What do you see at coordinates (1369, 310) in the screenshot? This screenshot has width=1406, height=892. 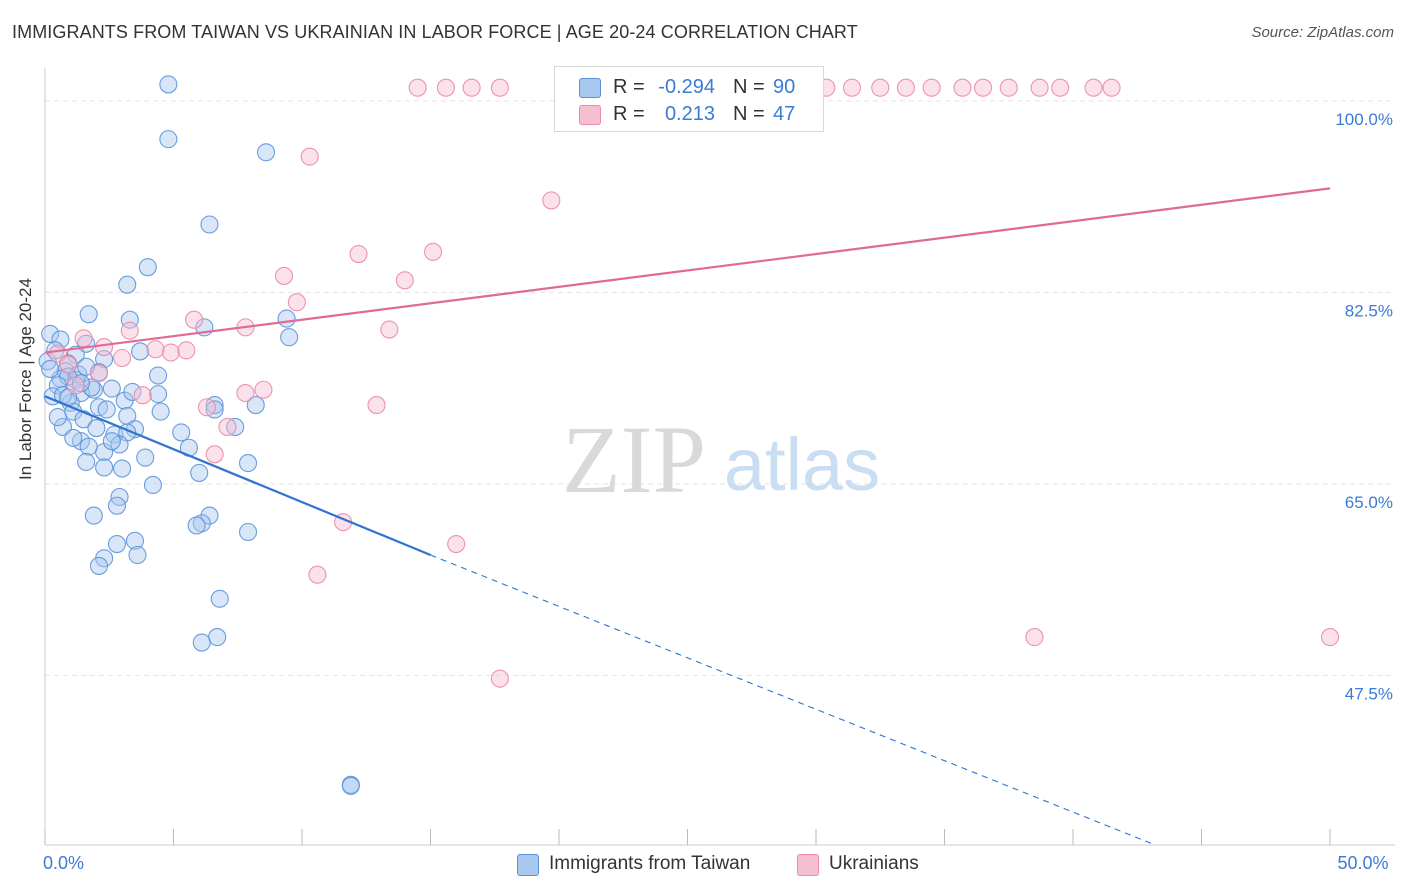 I see `y-tick-label: 82.5%` at bounding box center [1369, 310].